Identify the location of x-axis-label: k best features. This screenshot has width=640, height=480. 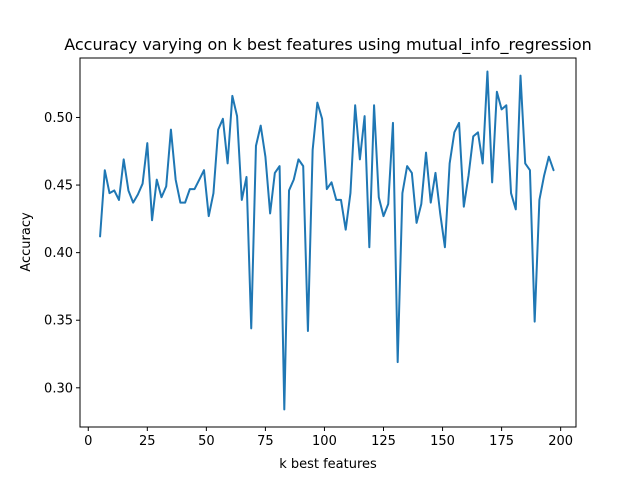
(328, 464).